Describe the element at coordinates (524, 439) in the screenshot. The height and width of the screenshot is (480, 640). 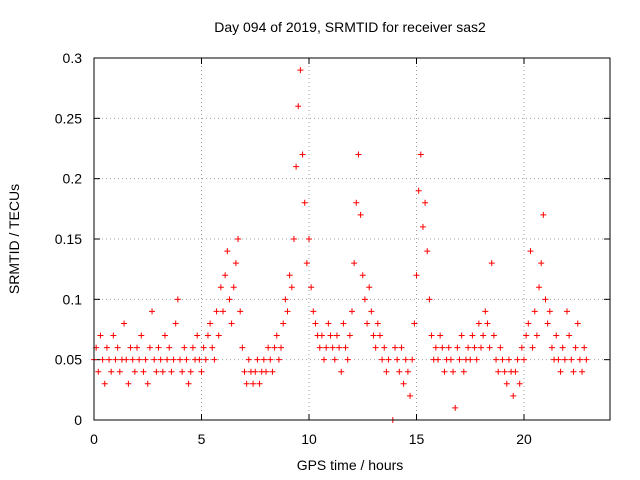
I see `x-tick-label: 20` at that location.